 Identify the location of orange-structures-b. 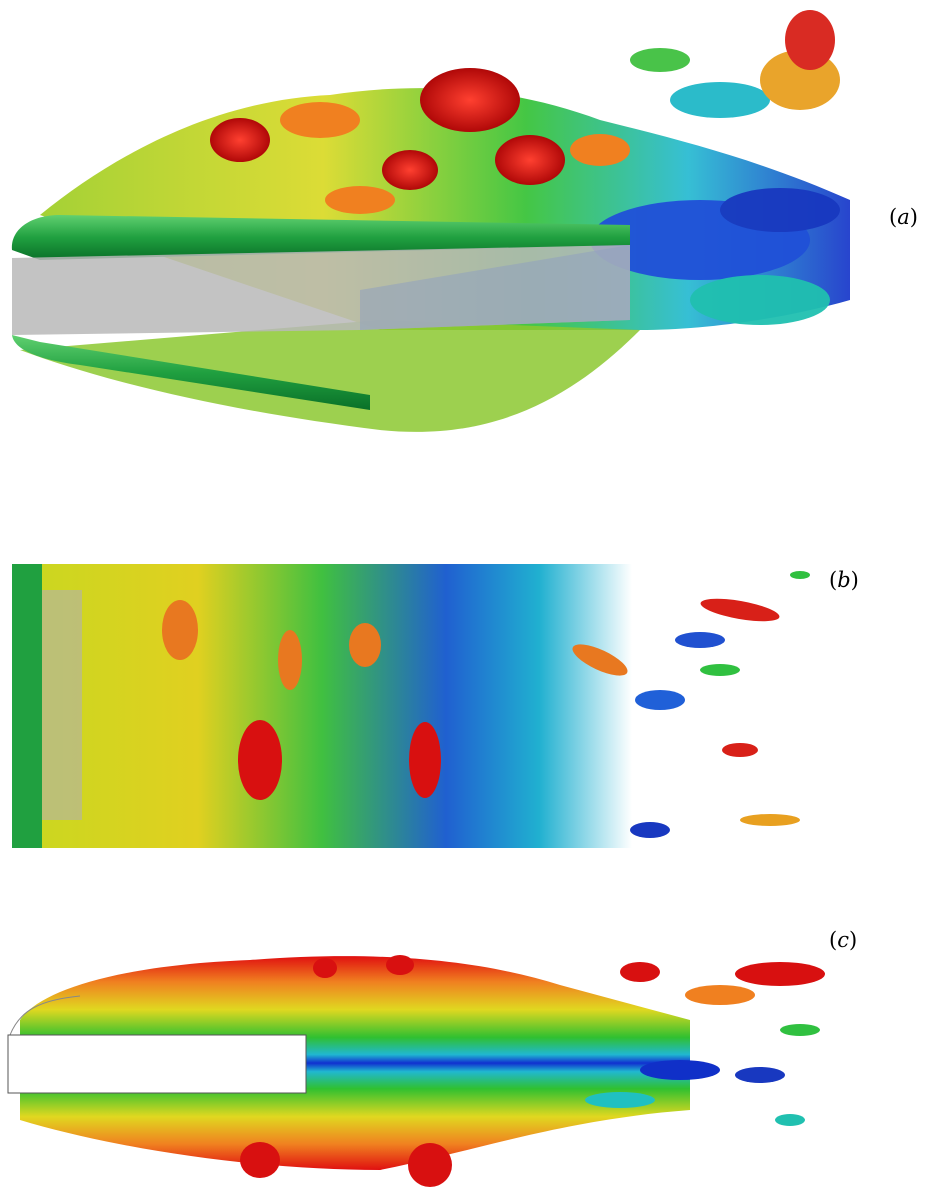
(395, 645).